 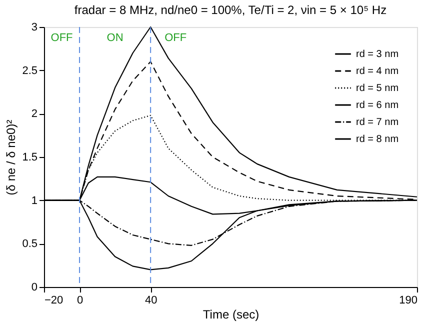 What do you see at coordinates (377, 54) in the screenshot?
I see `legend-label: rd = 3 nm` at bounding box center [377, 54].